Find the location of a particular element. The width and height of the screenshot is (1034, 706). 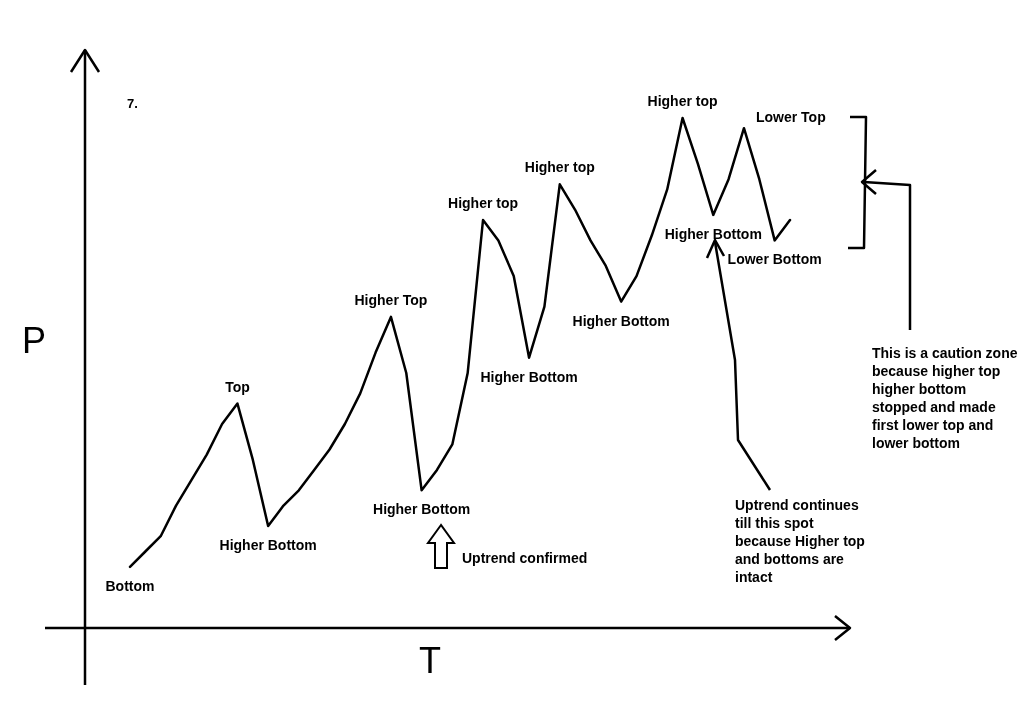

annotation: Top is located at coordinates (237, 386).